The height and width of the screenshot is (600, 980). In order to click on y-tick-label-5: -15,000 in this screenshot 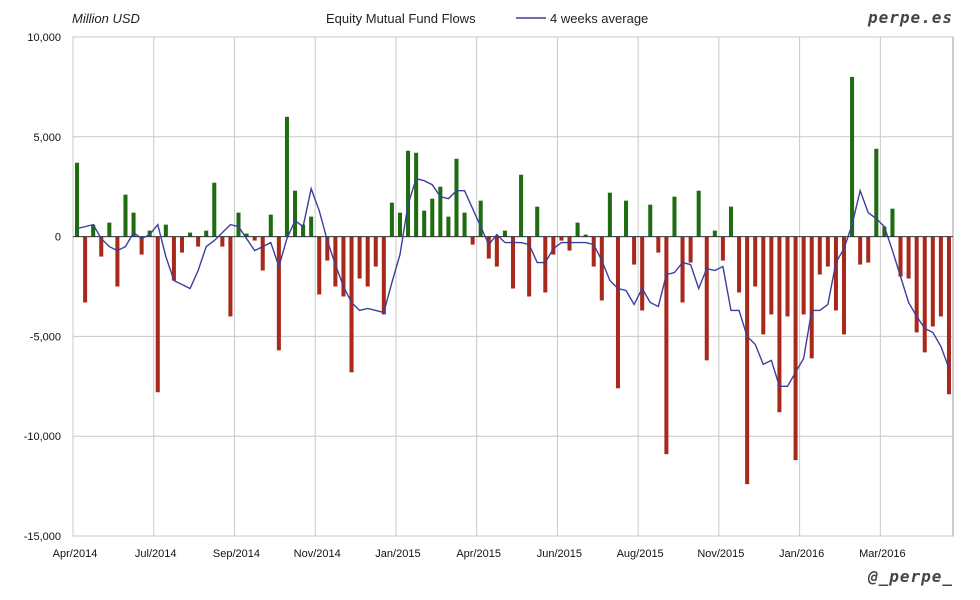, I will do `click(42, 537)`.